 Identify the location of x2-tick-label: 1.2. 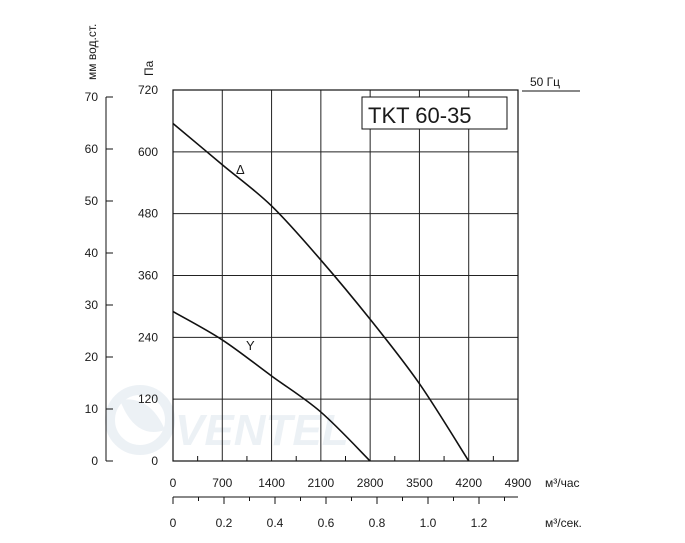
(479, 523).